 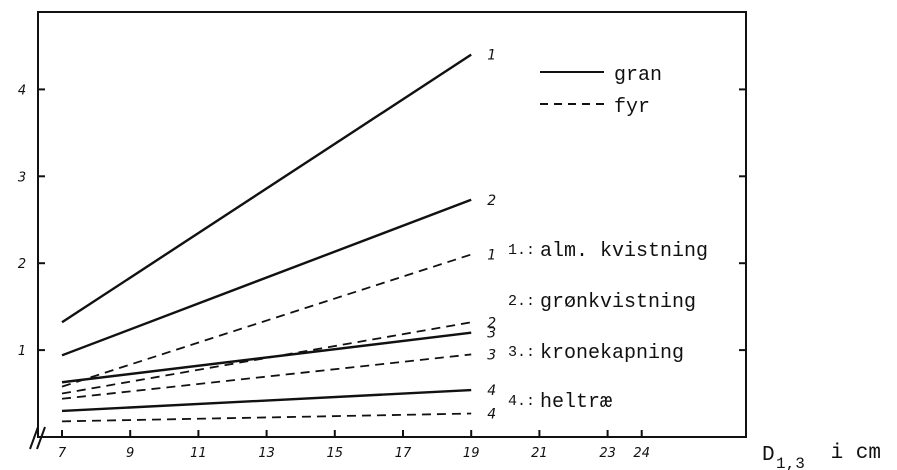 I want to click on x-tick-label: 7, so click(x=62, y=453).